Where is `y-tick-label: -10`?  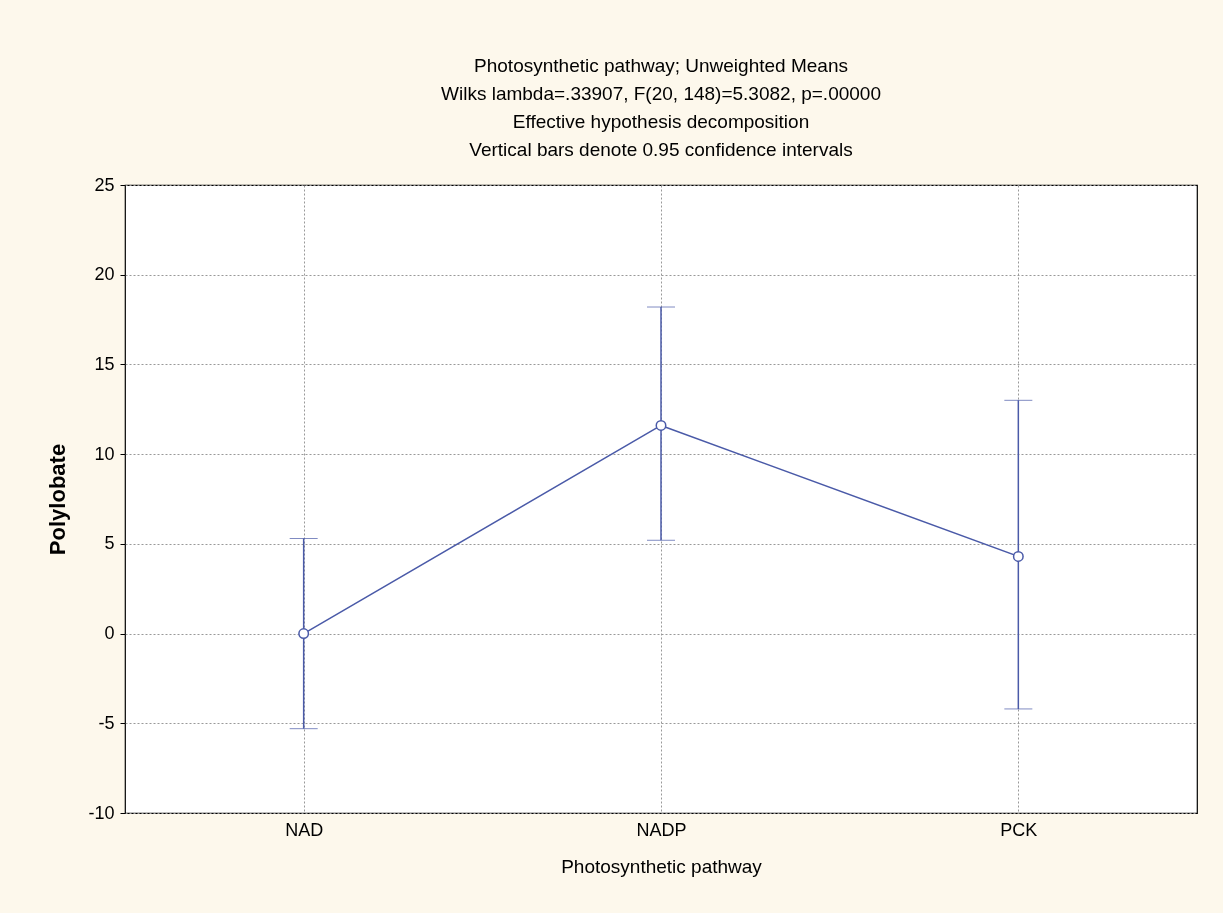 y-tick-label: -10 is located at coordinates (101, 812).